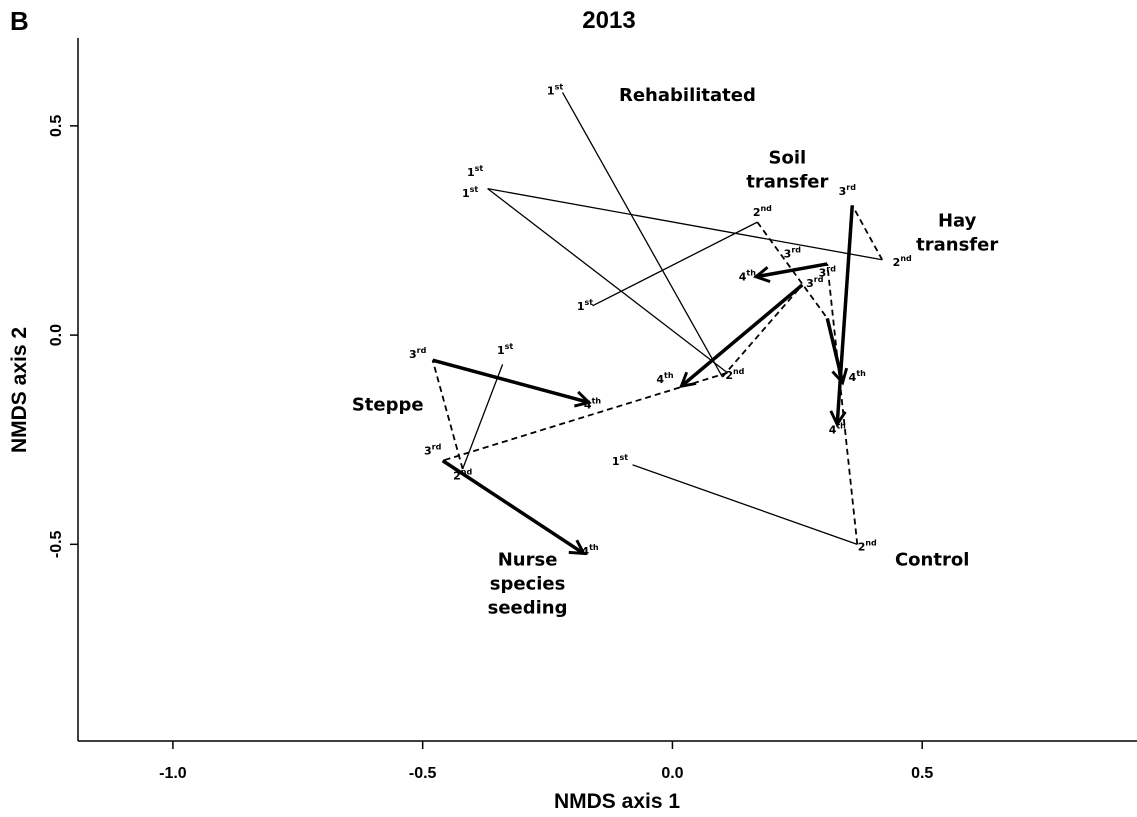 This screenshot has height=817, width=1137. I want to click on group-label: Nurse species seeding, so click(528, 583).